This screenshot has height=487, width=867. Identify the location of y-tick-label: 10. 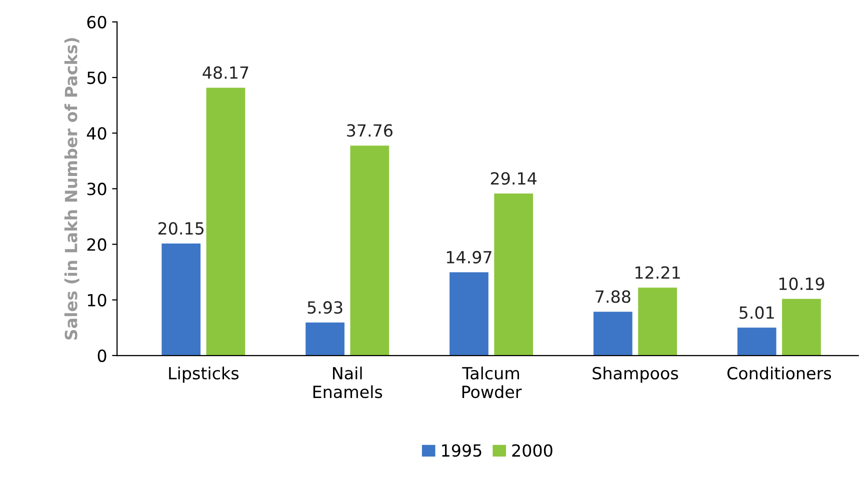
(97, 300).